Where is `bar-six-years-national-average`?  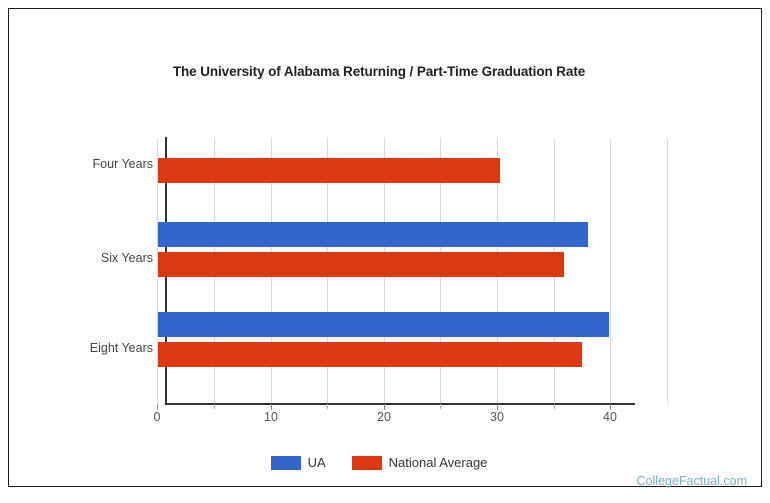
bar-six-years-national-average is located at coordinates (361, 264).